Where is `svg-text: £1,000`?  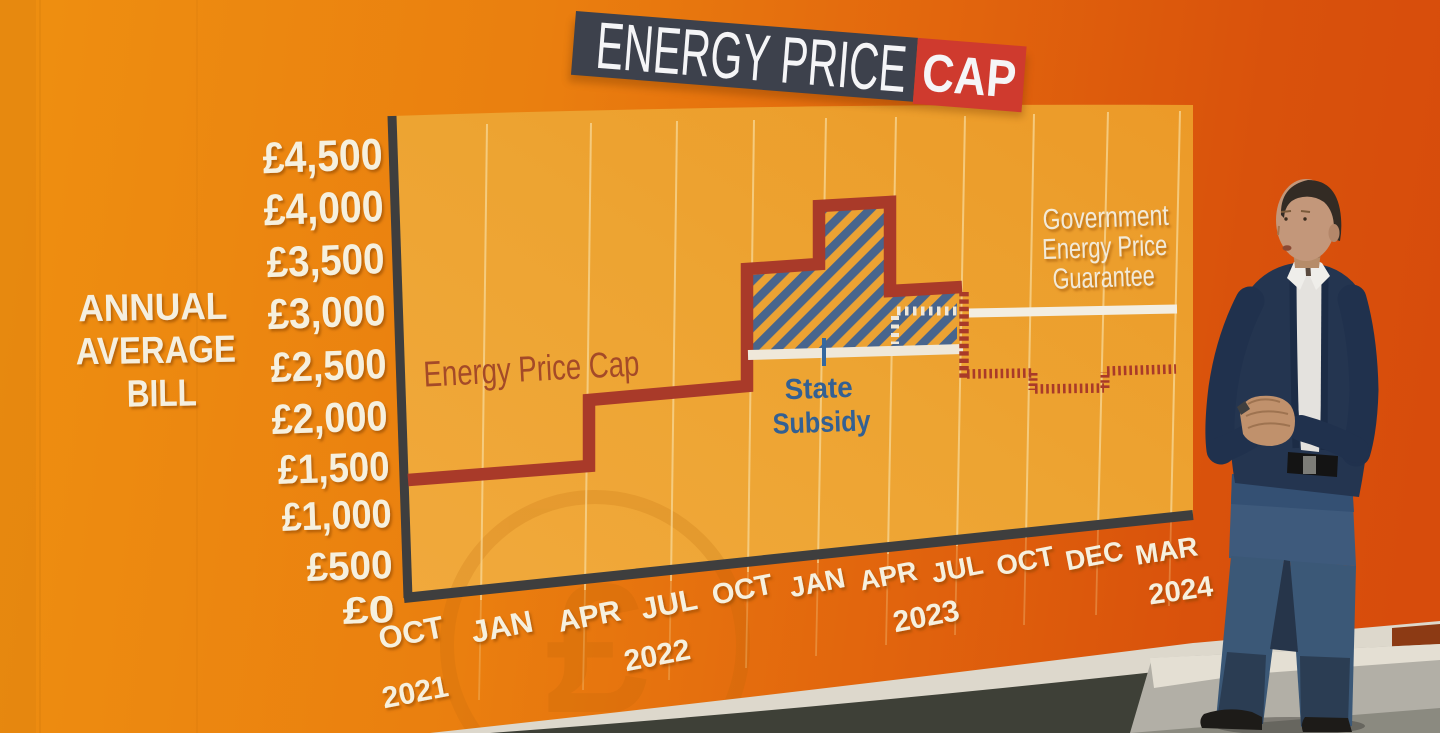 svg-text: £1,000 is located at coordinates (336, 516).